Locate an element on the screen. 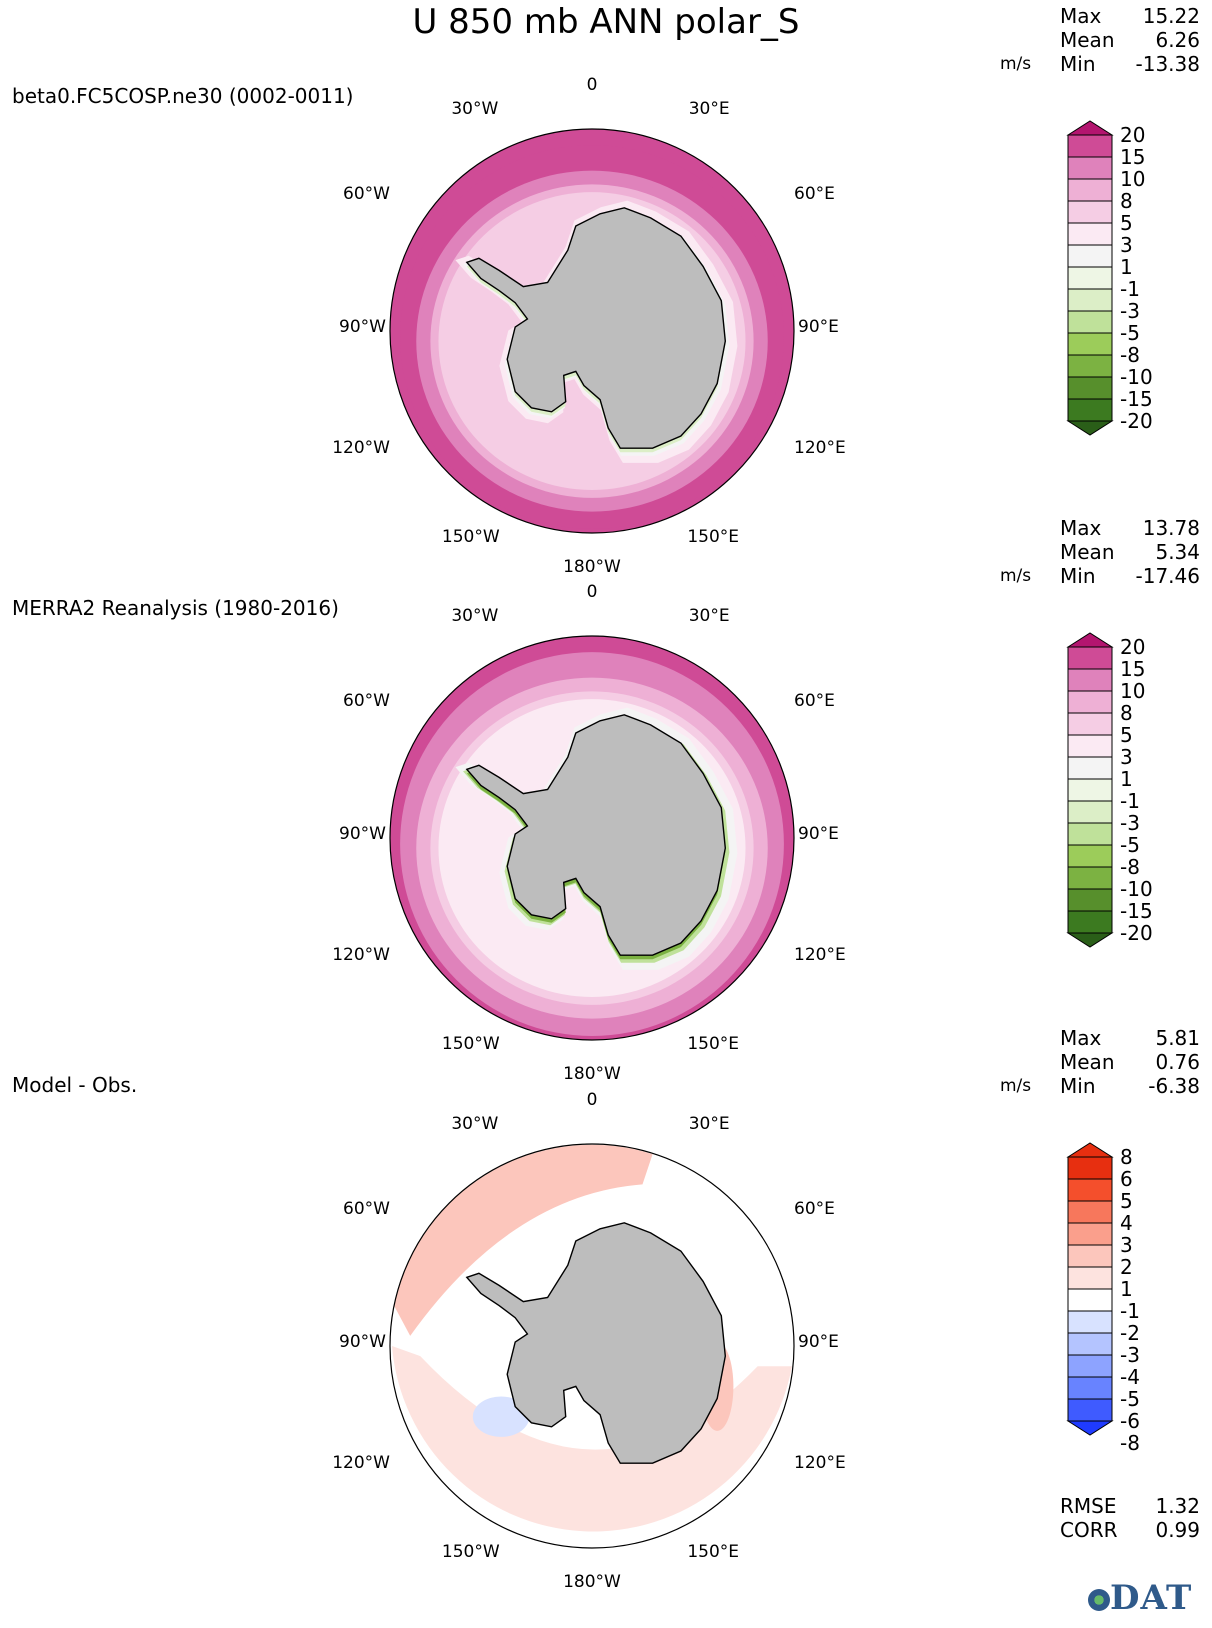  map-2-lon-label-l90: 90°W is located at coordinates (362, 1341).